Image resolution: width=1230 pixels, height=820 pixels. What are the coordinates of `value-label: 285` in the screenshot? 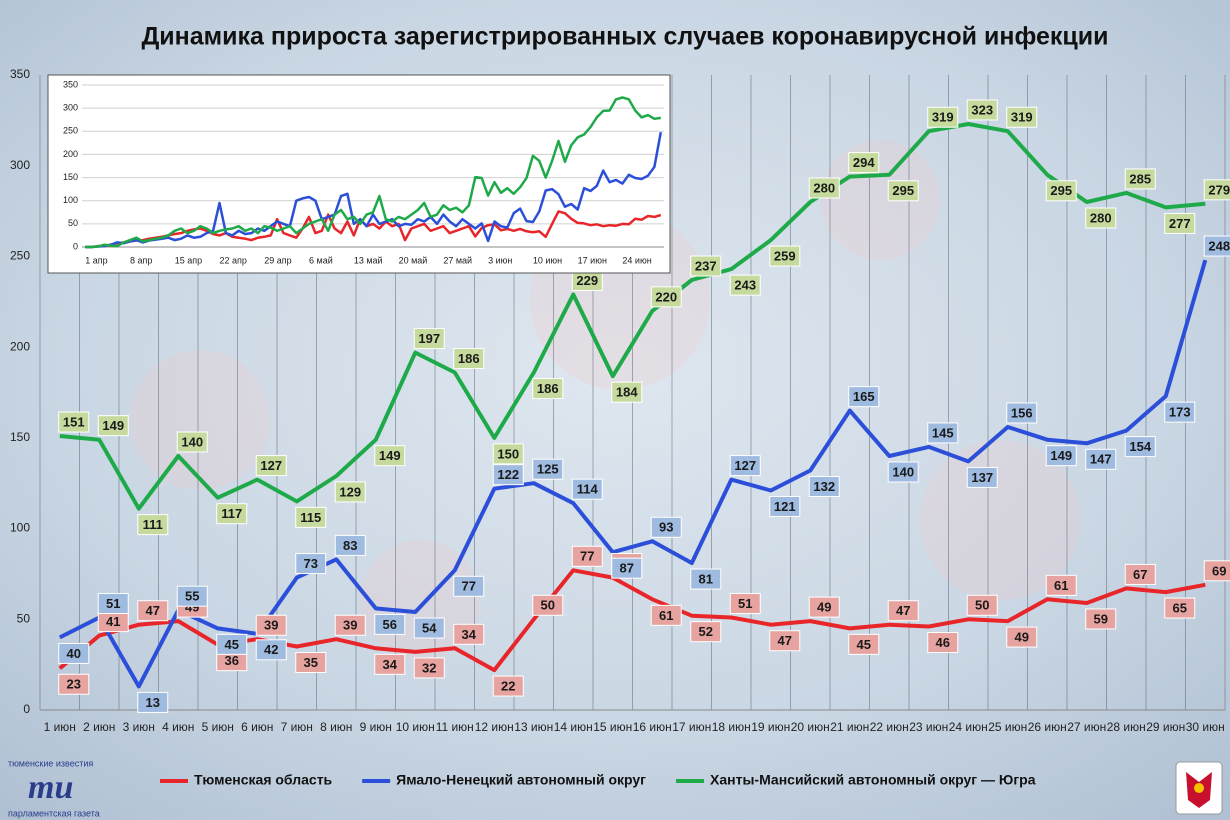 It's located at (1140, 179).